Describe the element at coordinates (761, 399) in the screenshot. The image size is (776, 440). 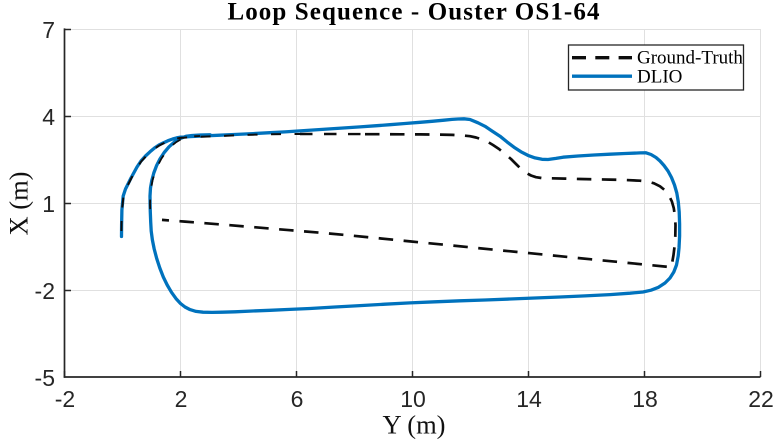
I see `svg-text: 22` at that location.